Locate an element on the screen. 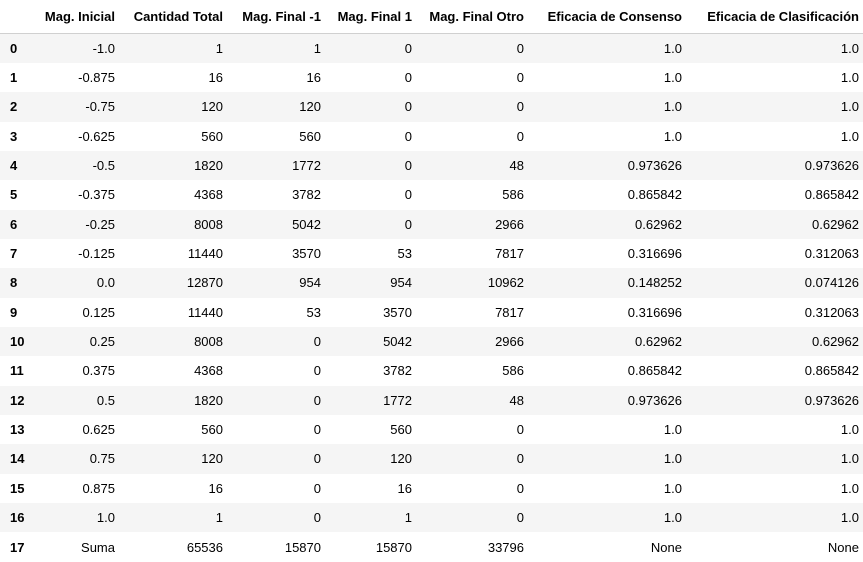 The height and width of the screenshot is (562, 863). table-cell: 4368 is located at coordinates (208, 195).